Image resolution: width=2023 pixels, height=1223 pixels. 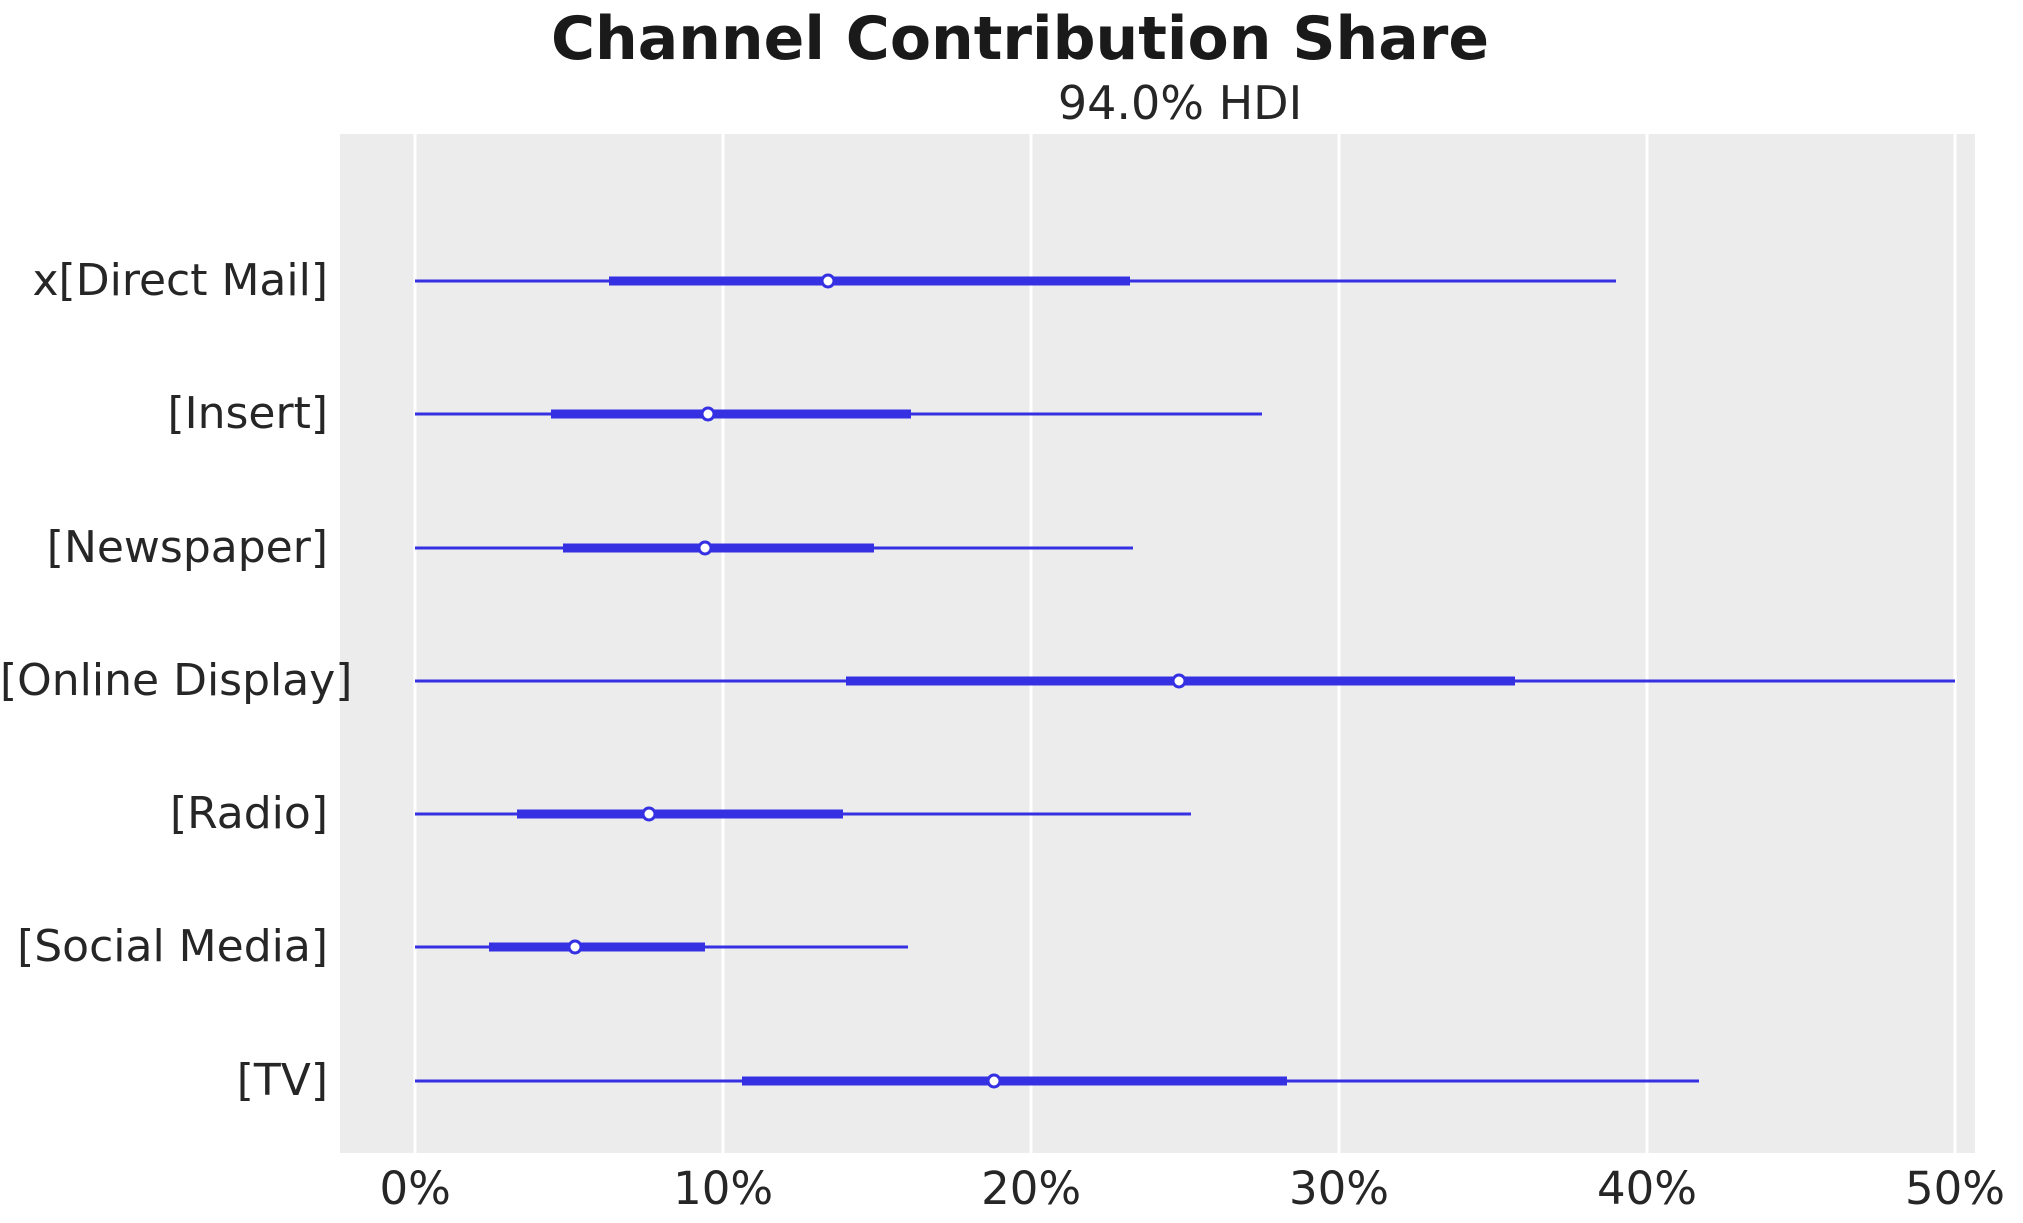 I want to click on y-axis-label: [TV], so click(x=282, y=1080).